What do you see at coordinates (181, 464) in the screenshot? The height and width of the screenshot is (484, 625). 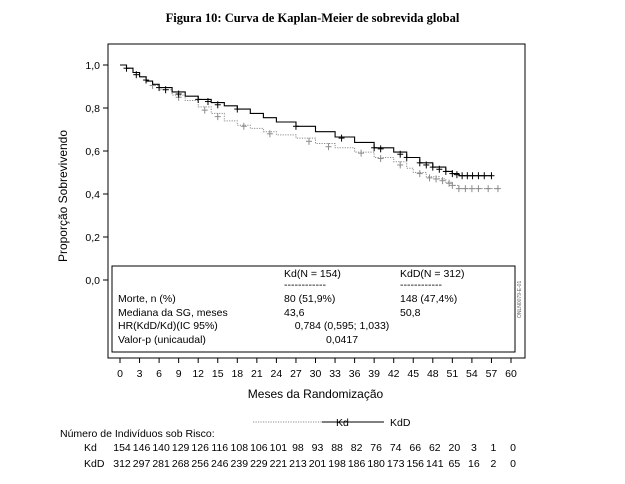 I see `at-risk-value: 268` at bounding box center [181, 464].